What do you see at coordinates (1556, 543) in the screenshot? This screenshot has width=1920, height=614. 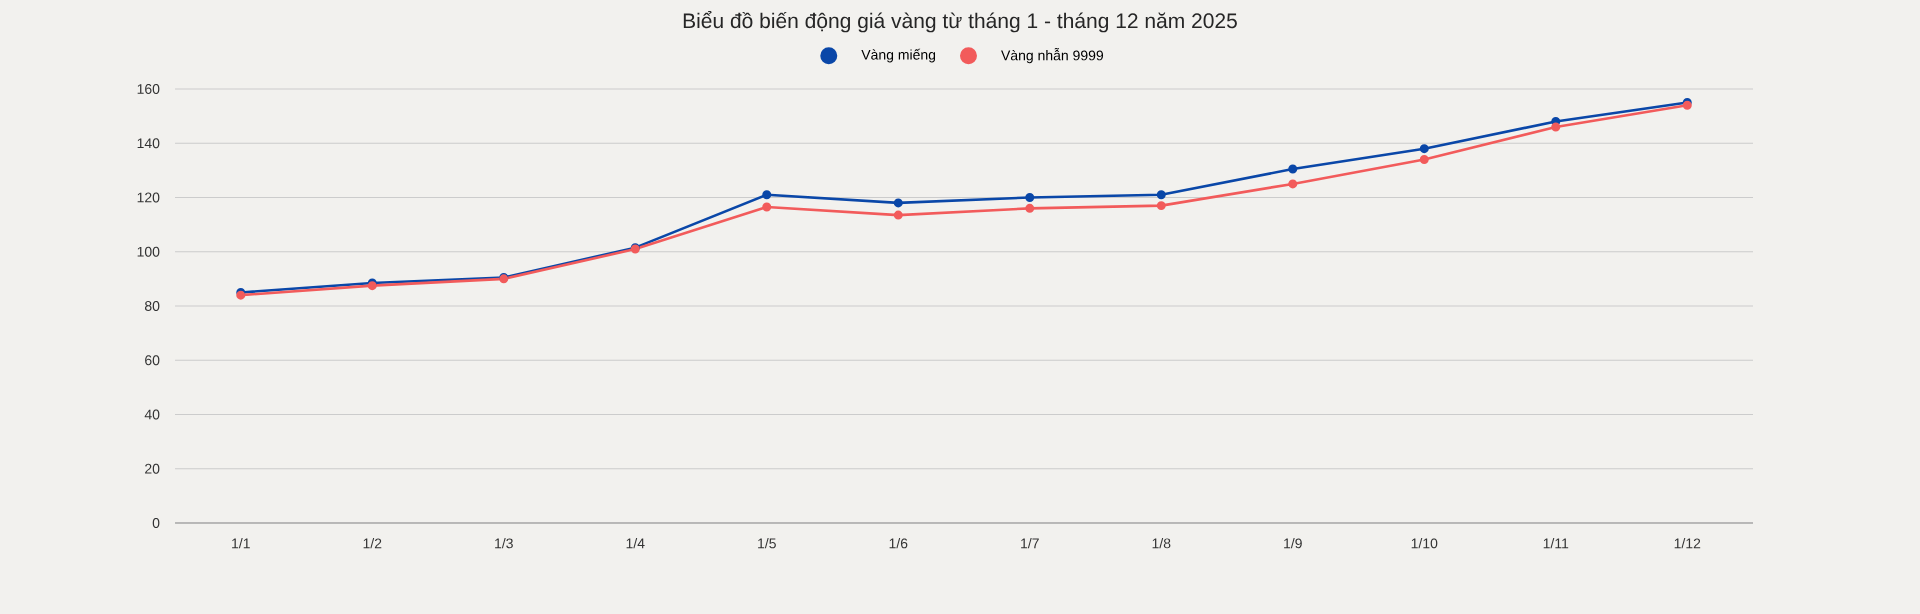 I see `x-tick-label: 1/11` at bounding box center [1556, 543].